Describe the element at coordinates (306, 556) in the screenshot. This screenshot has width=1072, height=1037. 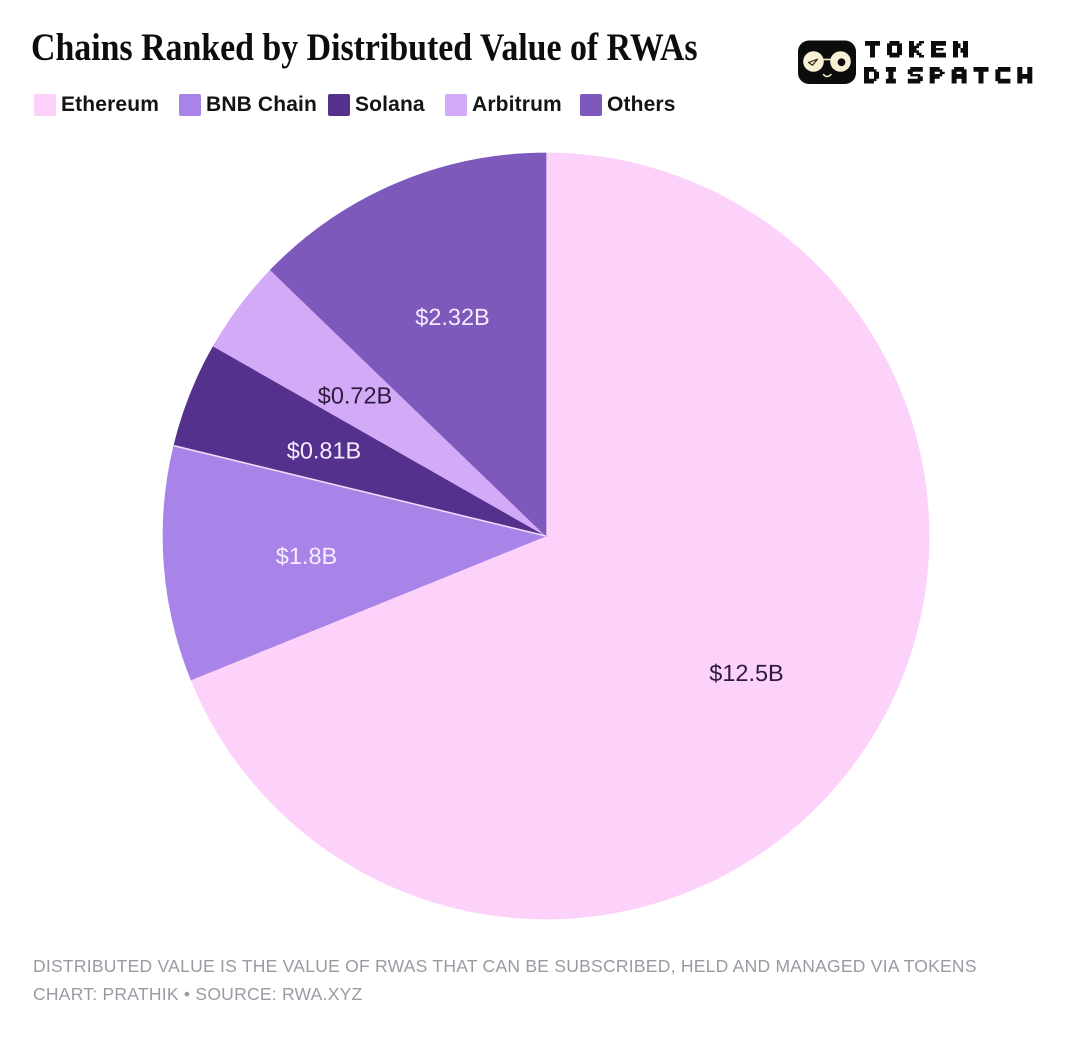
I see `svg-text: $1.8B` at that location.